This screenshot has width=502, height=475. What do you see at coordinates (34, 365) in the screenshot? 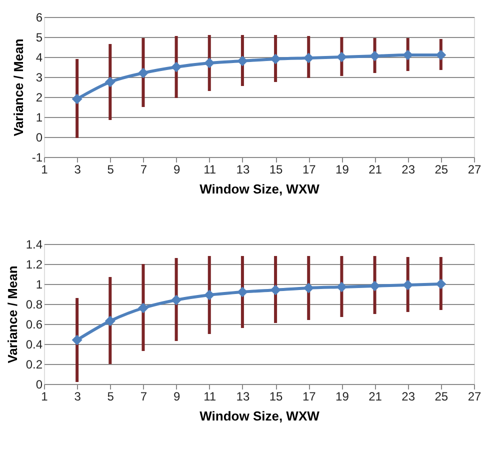
I see `y-tick-label: 0.2` at bounding box center [34, 365].